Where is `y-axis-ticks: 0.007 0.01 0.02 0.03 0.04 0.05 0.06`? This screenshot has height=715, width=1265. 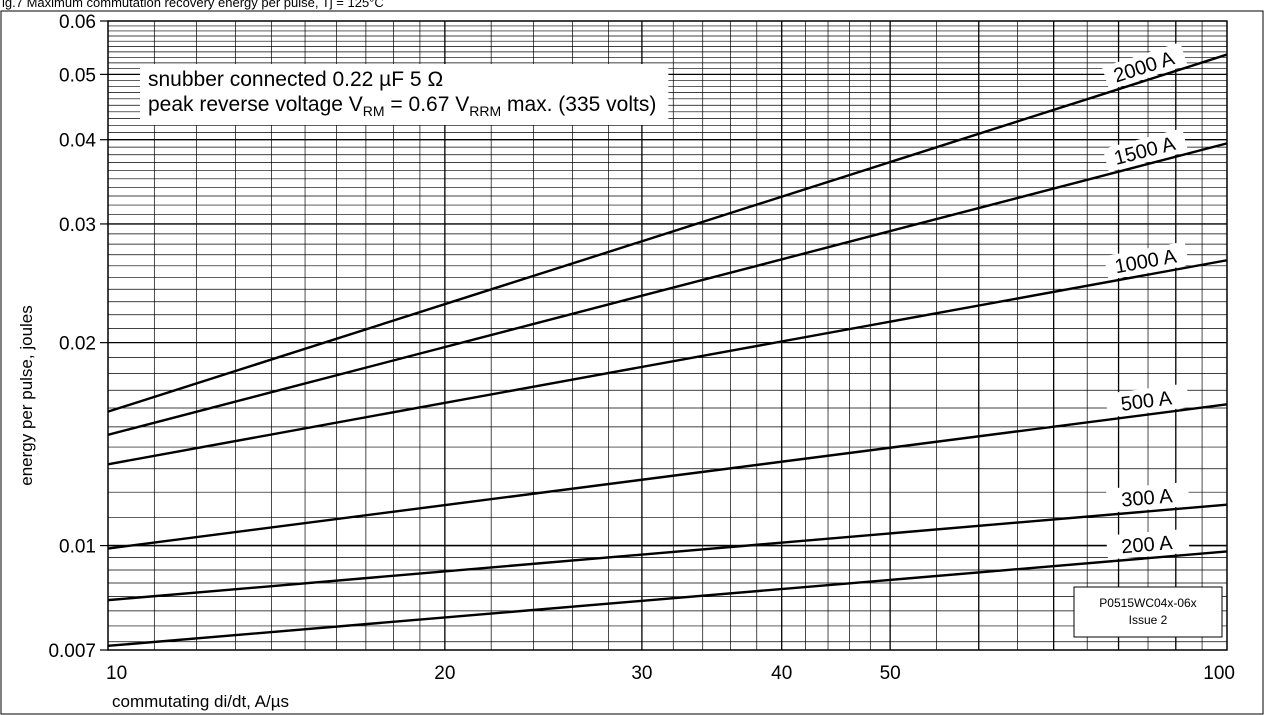
y-axis-ticks: 0.007 0.01 0.02 0.03 0.04 0.05 0.06 is located at coordinates (78, 337).